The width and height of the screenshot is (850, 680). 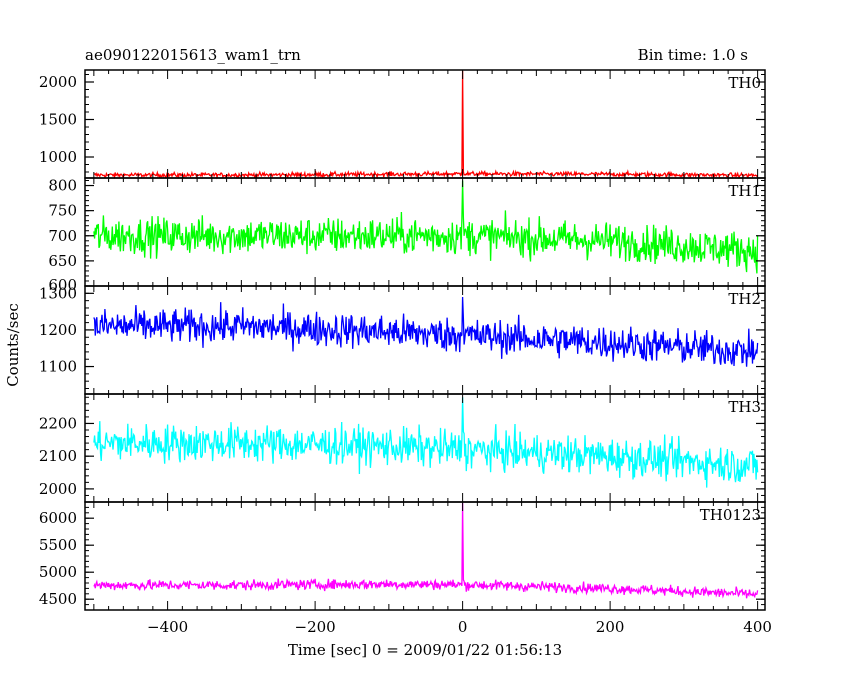 What do you see at coordinates (58, 330) in the screenshot?
I see `y-tick-label: 1200` at bounding box center [58, 330].